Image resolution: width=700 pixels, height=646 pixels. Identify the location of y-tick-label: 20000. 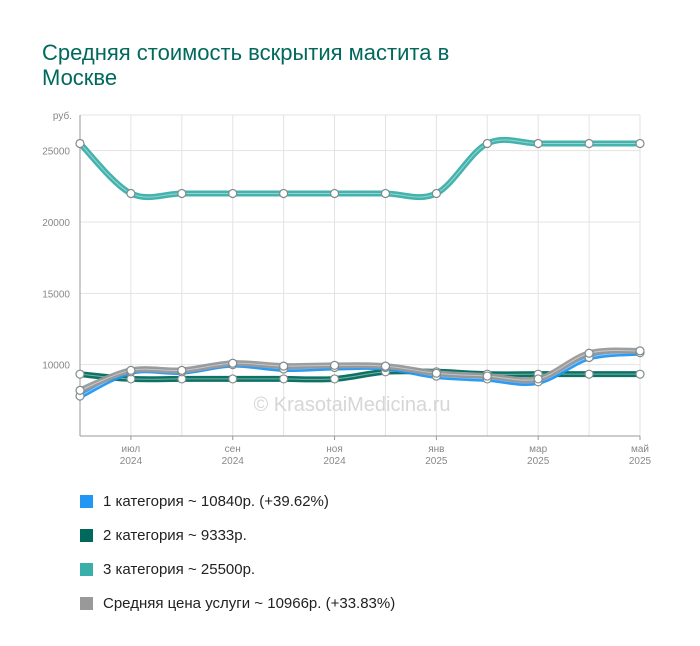
(56, 223).